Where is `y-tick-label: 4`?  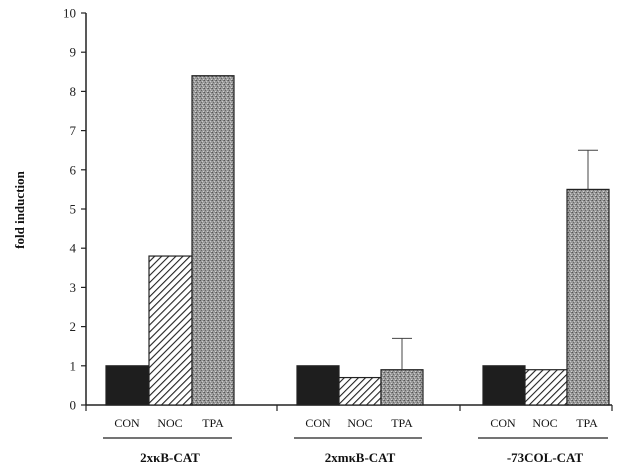
y-tick-label: 4 is located at coordinates (73, 248).